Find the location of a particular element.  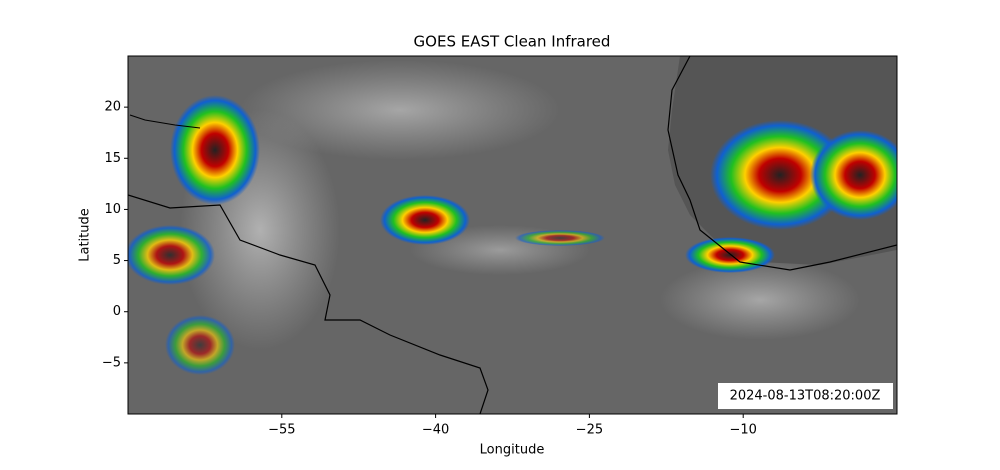

y-tick-label: 5 is located at coordinates (117, 260).